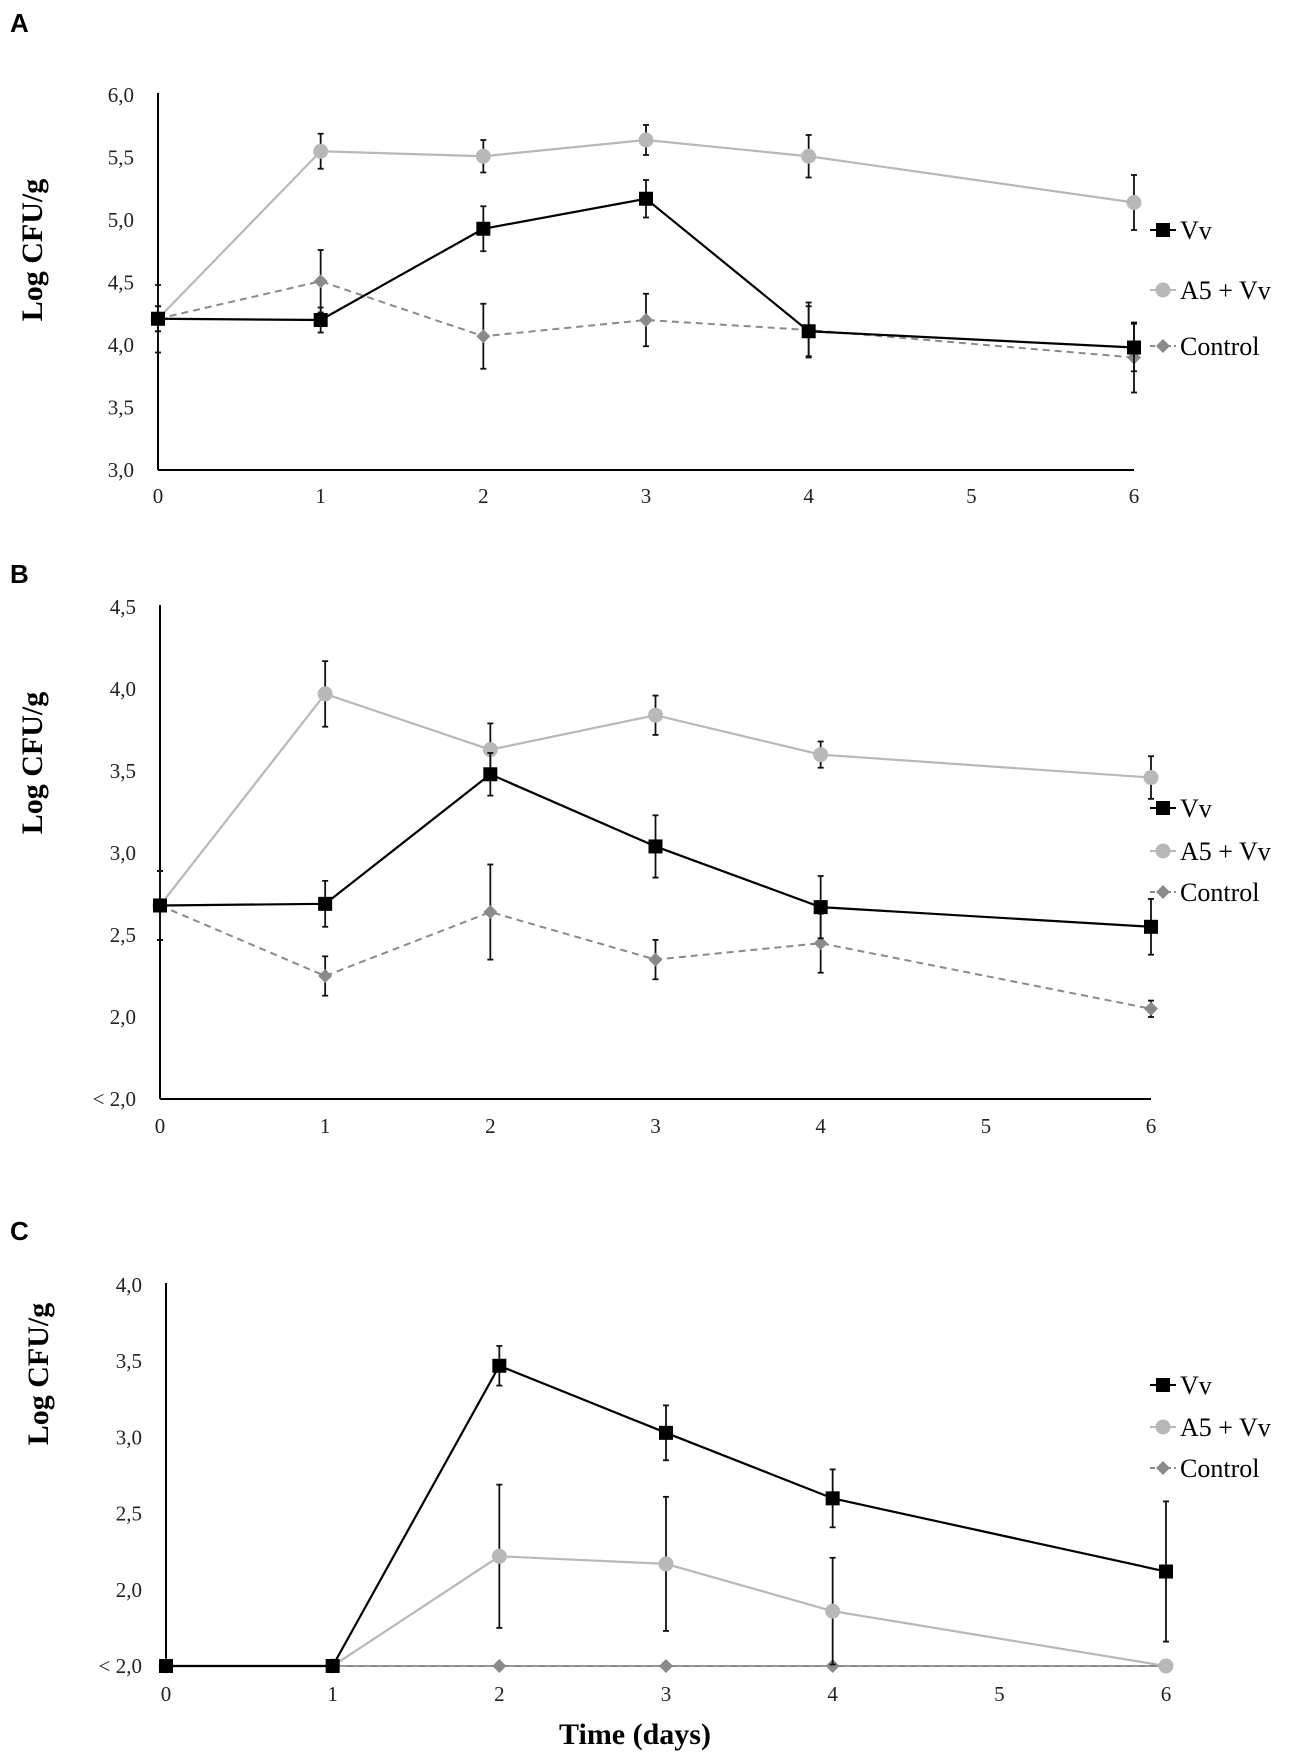 The height and width of the screenshot is (1760, 1311). I want to click on y-axis-label-a: Log CFU/g, so click(32, 250).